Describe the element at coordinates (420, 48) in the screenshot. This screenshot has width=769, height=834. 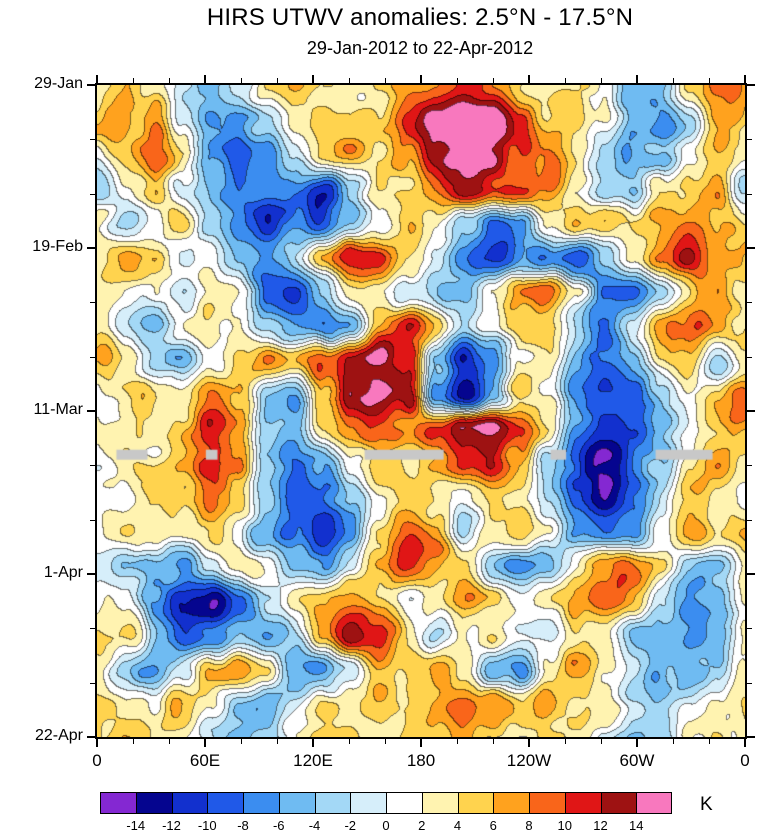
I see `chart-subtitle: 29-Jan-2012 to 22-Apr-2012` at that location.